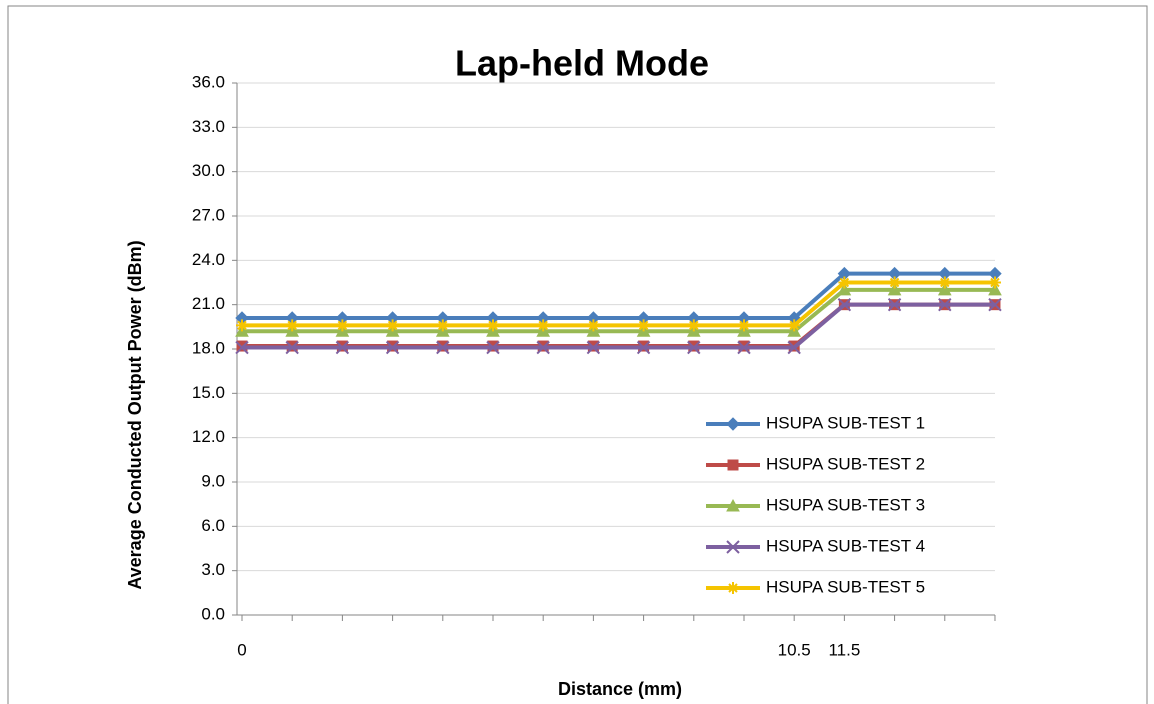  I want to click on legend-label: HSUPA SUB-TEST 5, so click(845, 586).